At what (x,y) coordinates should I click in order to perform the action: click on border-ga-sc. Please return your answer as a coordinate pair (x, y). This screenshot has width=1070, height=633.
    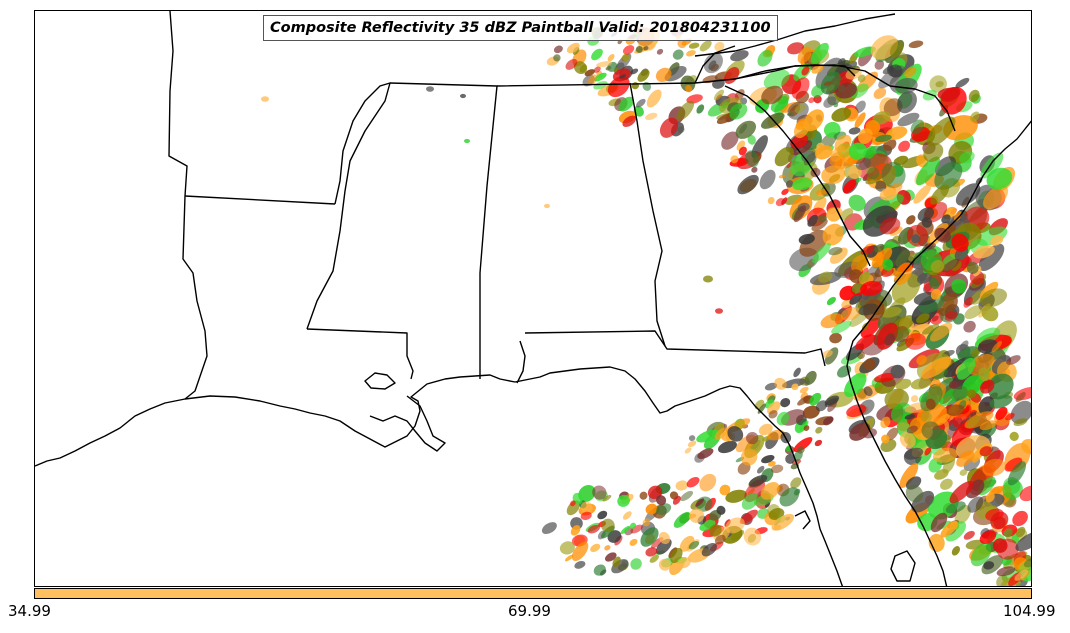
    Looking at the image, I should click on (797, 176).